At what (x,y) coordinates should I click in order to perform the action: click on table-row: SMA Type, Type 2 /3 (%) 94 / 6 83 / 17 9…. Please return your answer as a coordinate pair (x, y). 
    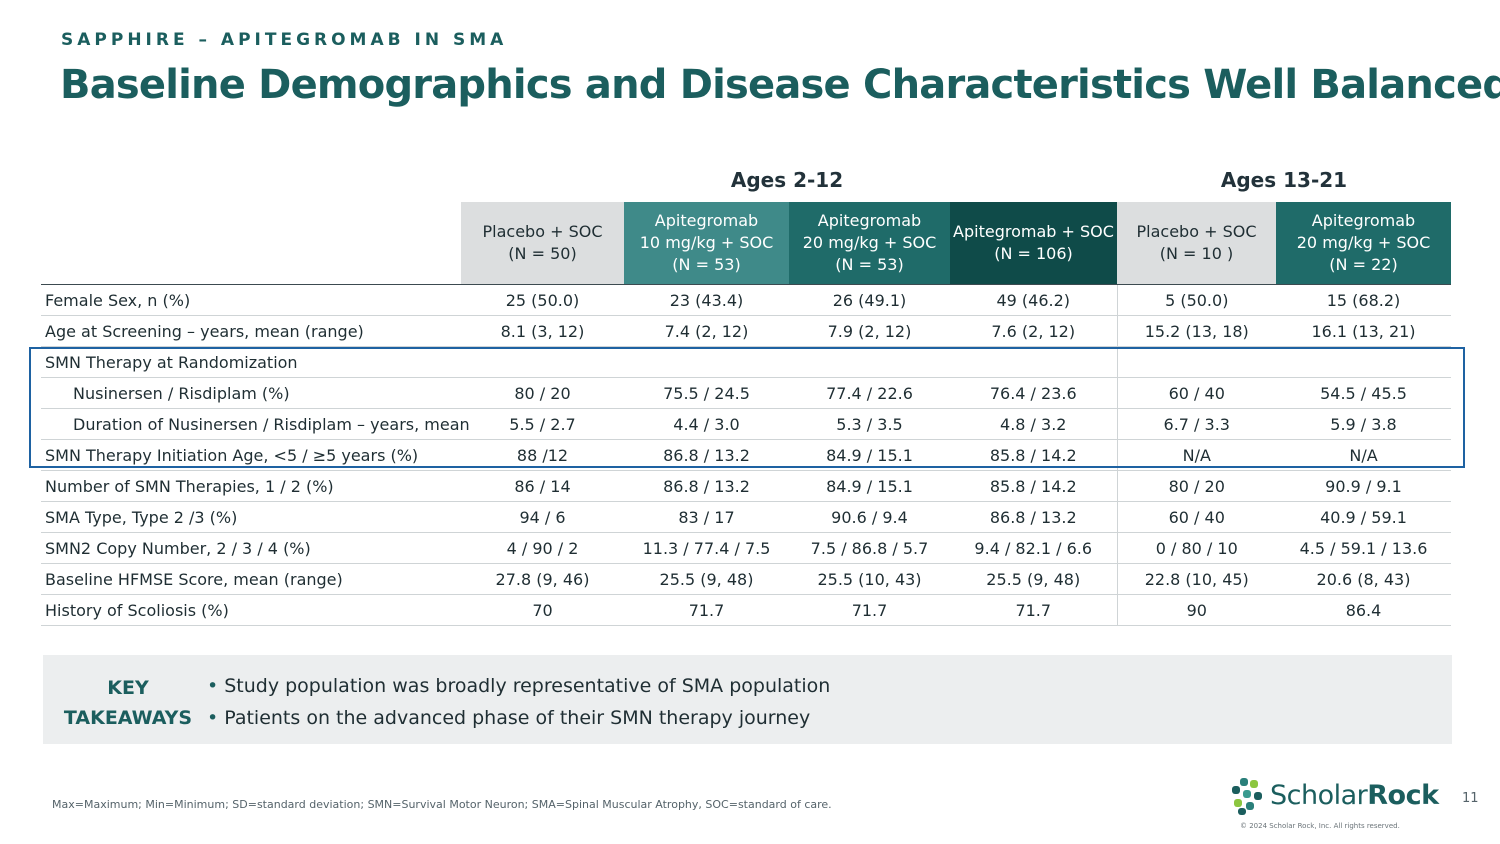
    Looking at the image, I should click on (746, 517).